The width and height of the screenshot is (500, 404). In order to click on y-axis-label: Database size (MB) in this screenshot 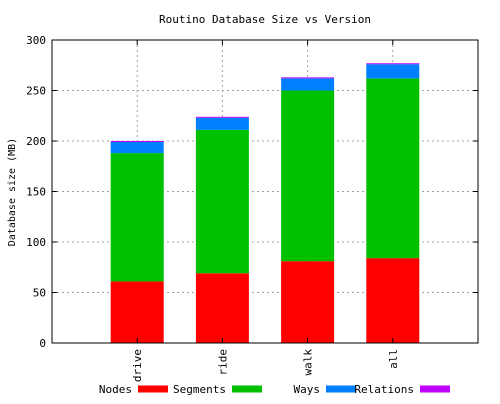, I will do `click(12, 192)`.